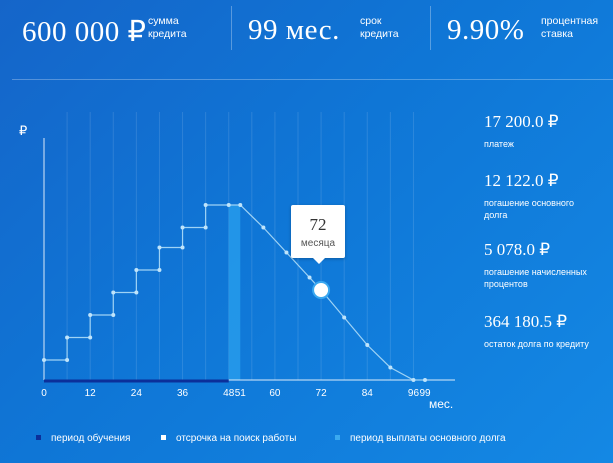  What do you see at coordinates (321, 290) in the screenshot?
I see `selected-point-marker` at bounding box center [321, 290].